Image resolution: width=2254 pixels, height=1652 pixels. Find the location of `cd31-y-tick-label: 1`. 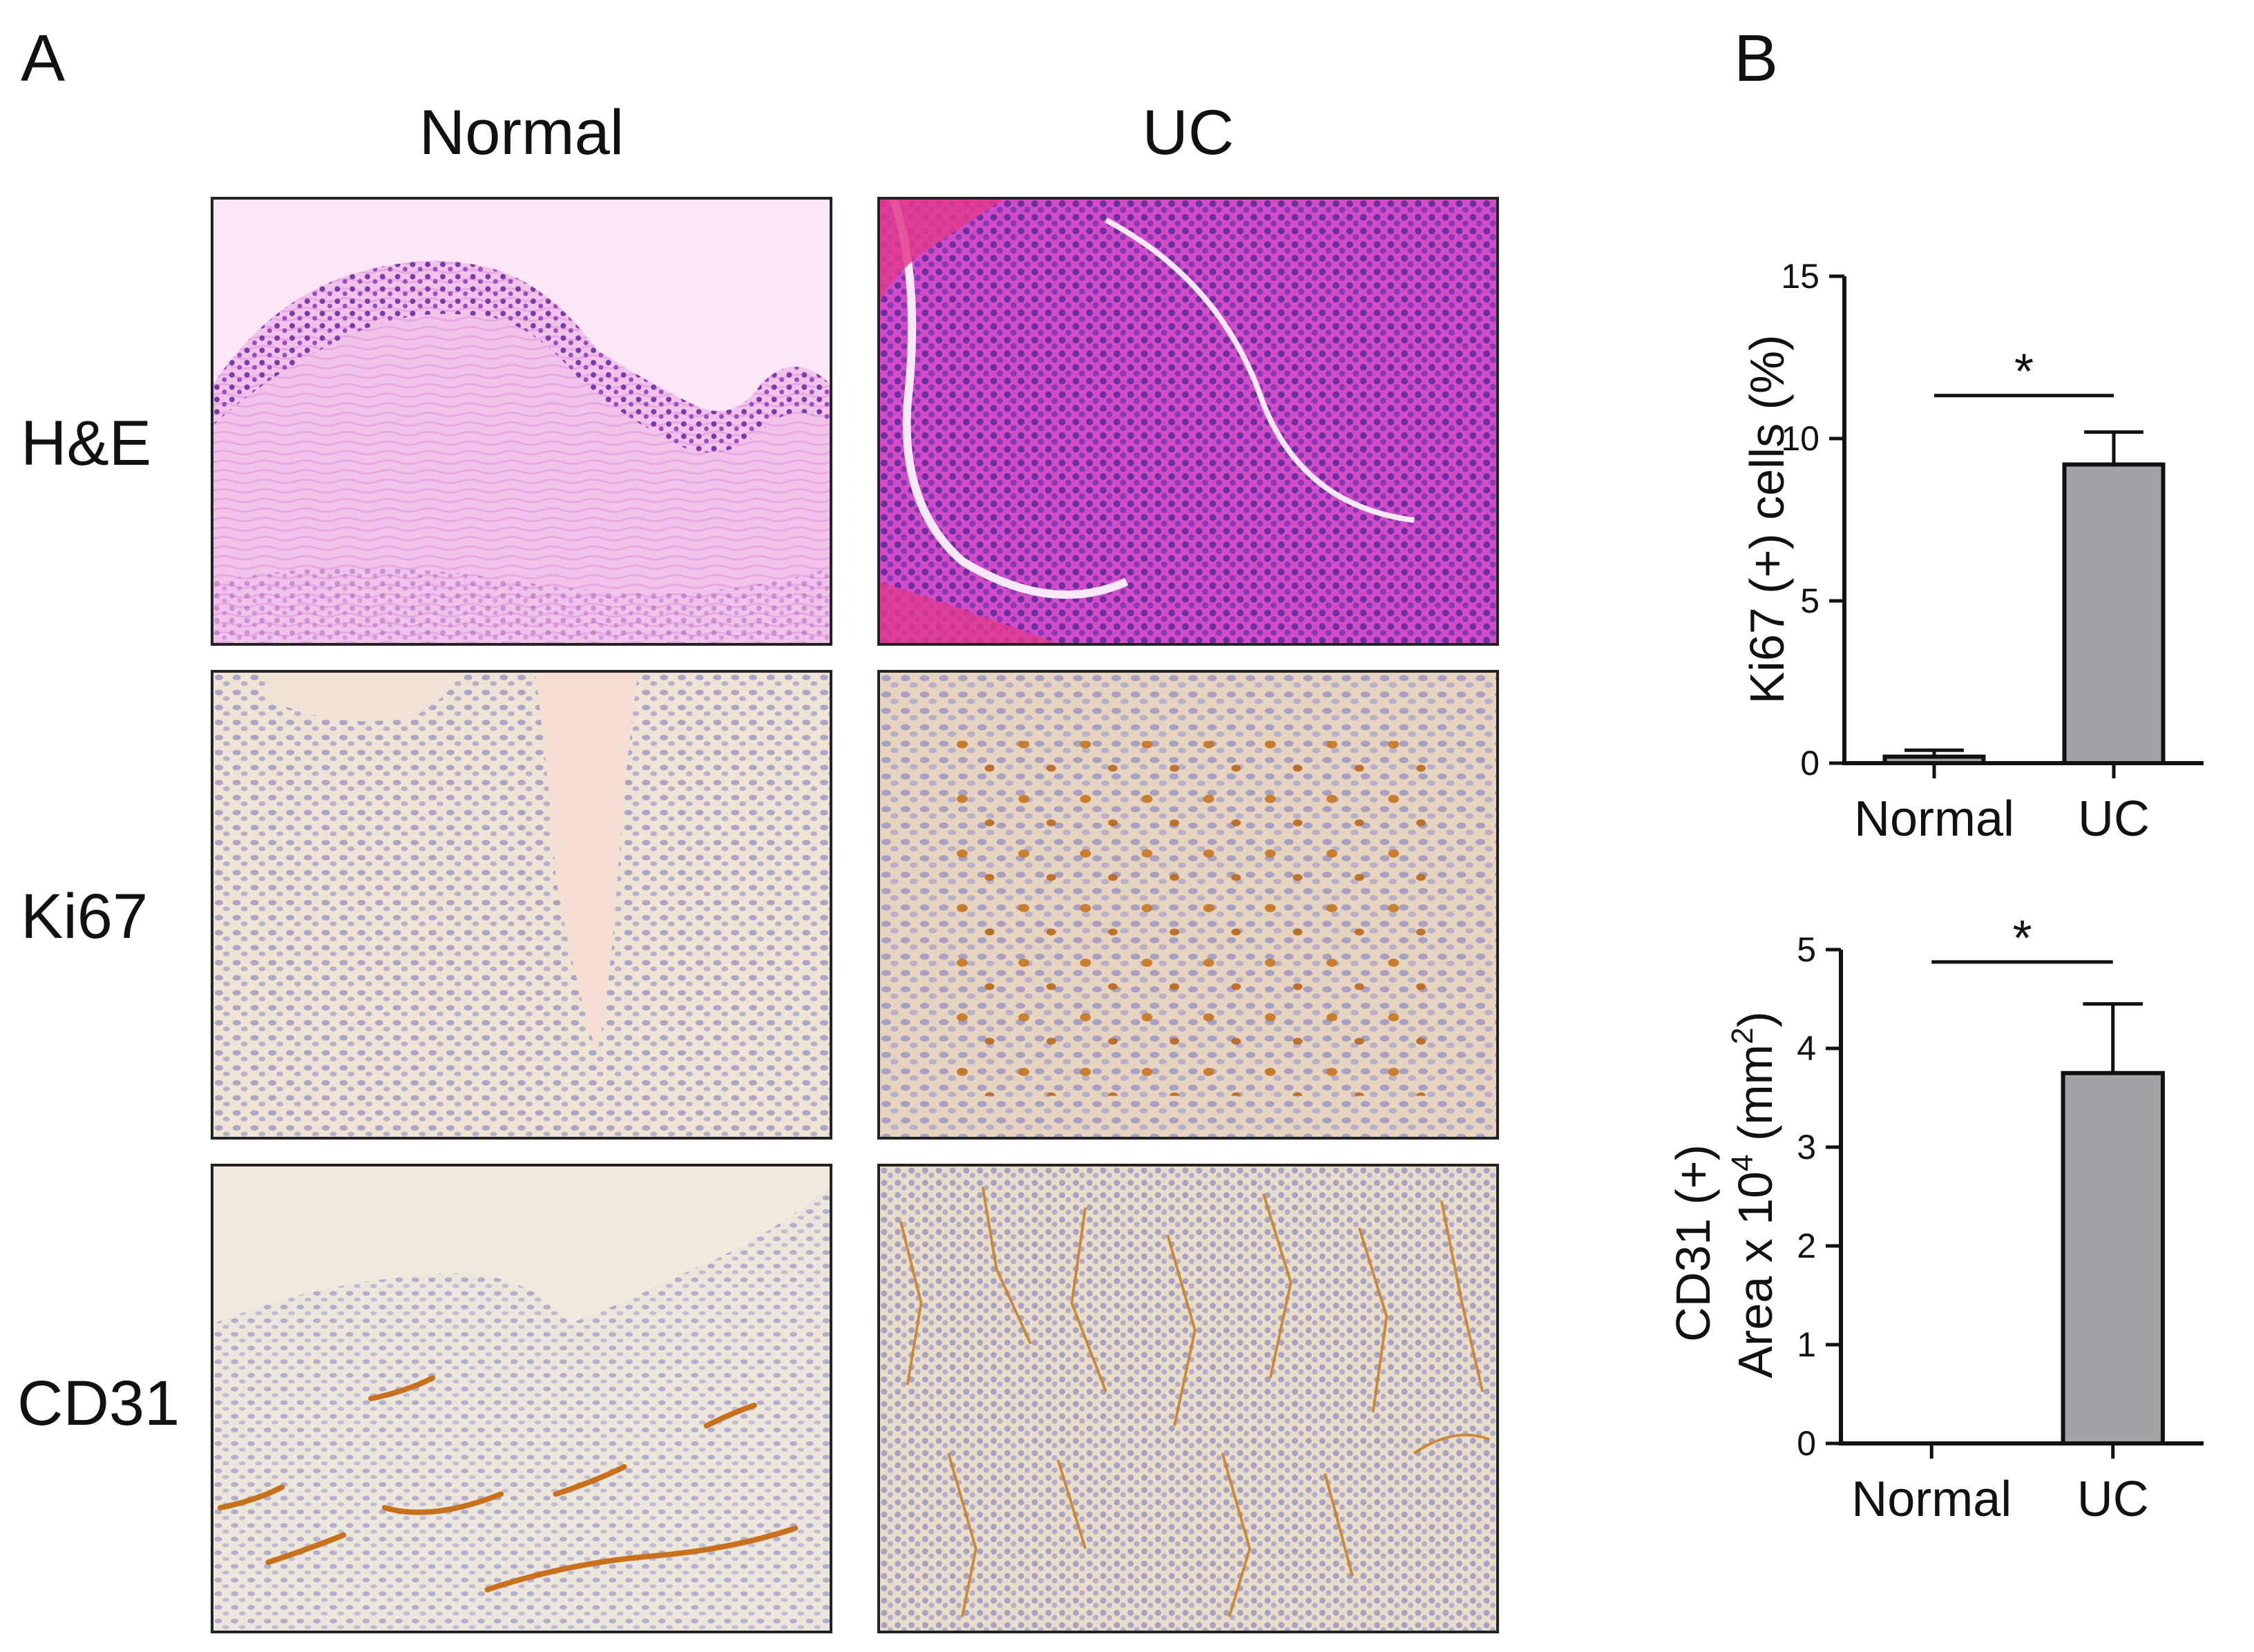

cd31-y-tick-label: 1 is located at coordinates (1807, 1344).